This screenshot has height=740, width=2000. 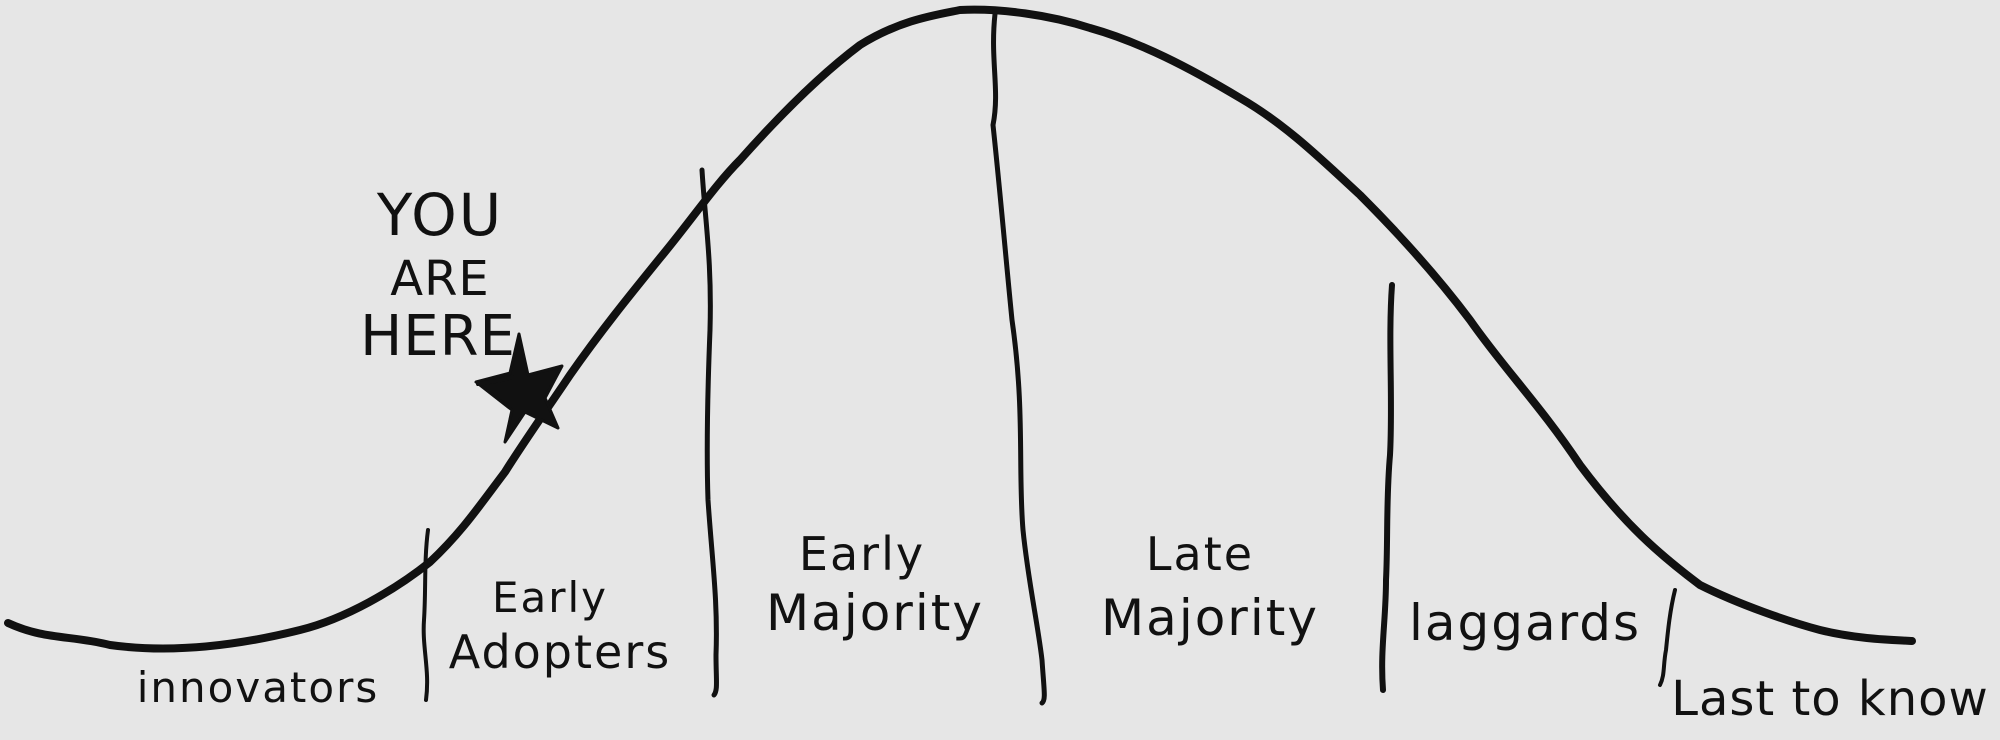 I want to click on divider-innovators-early-adopters, so click(x=425, y=615).